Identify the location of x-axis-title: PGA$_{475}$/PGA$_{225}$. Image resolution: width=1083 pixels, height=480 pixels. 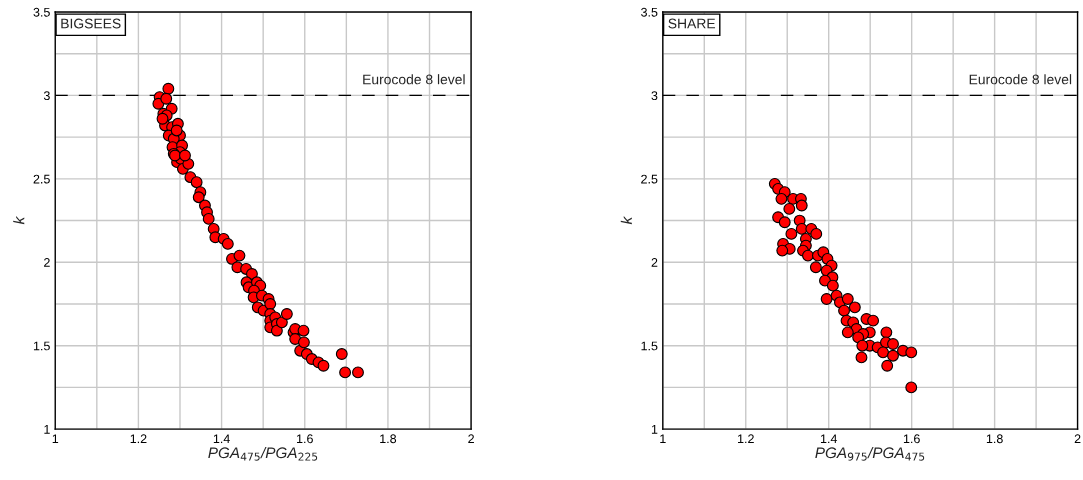
(263, 453).